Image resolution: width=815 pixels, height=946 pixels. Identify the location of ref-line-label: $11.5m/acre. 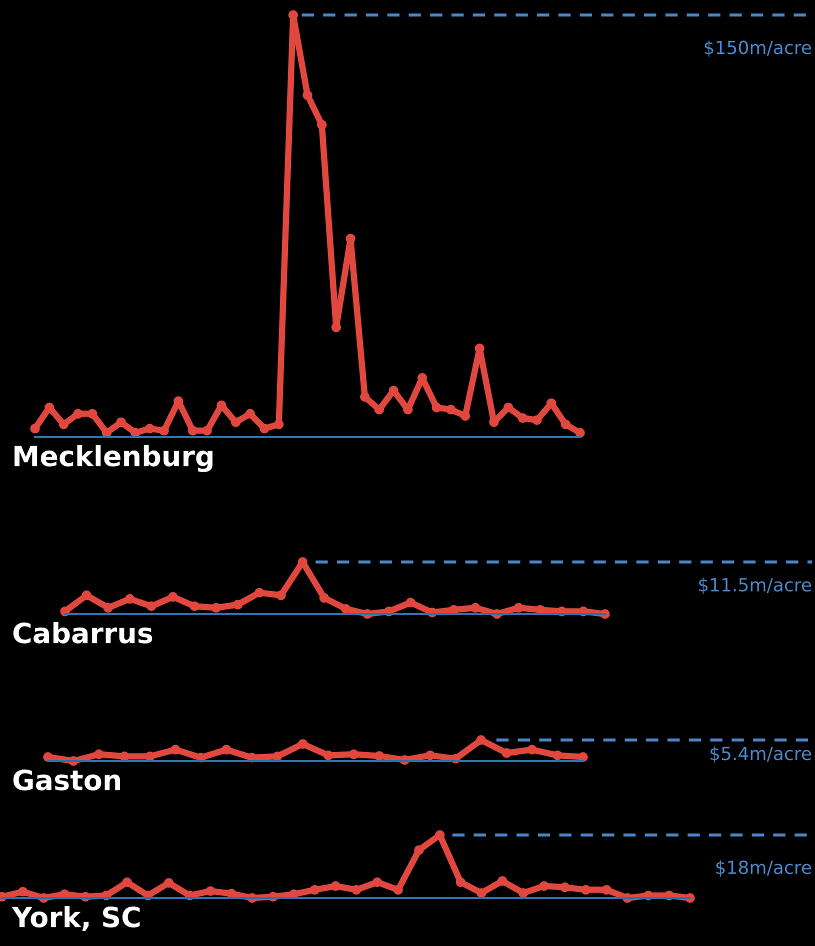
(755, 586).